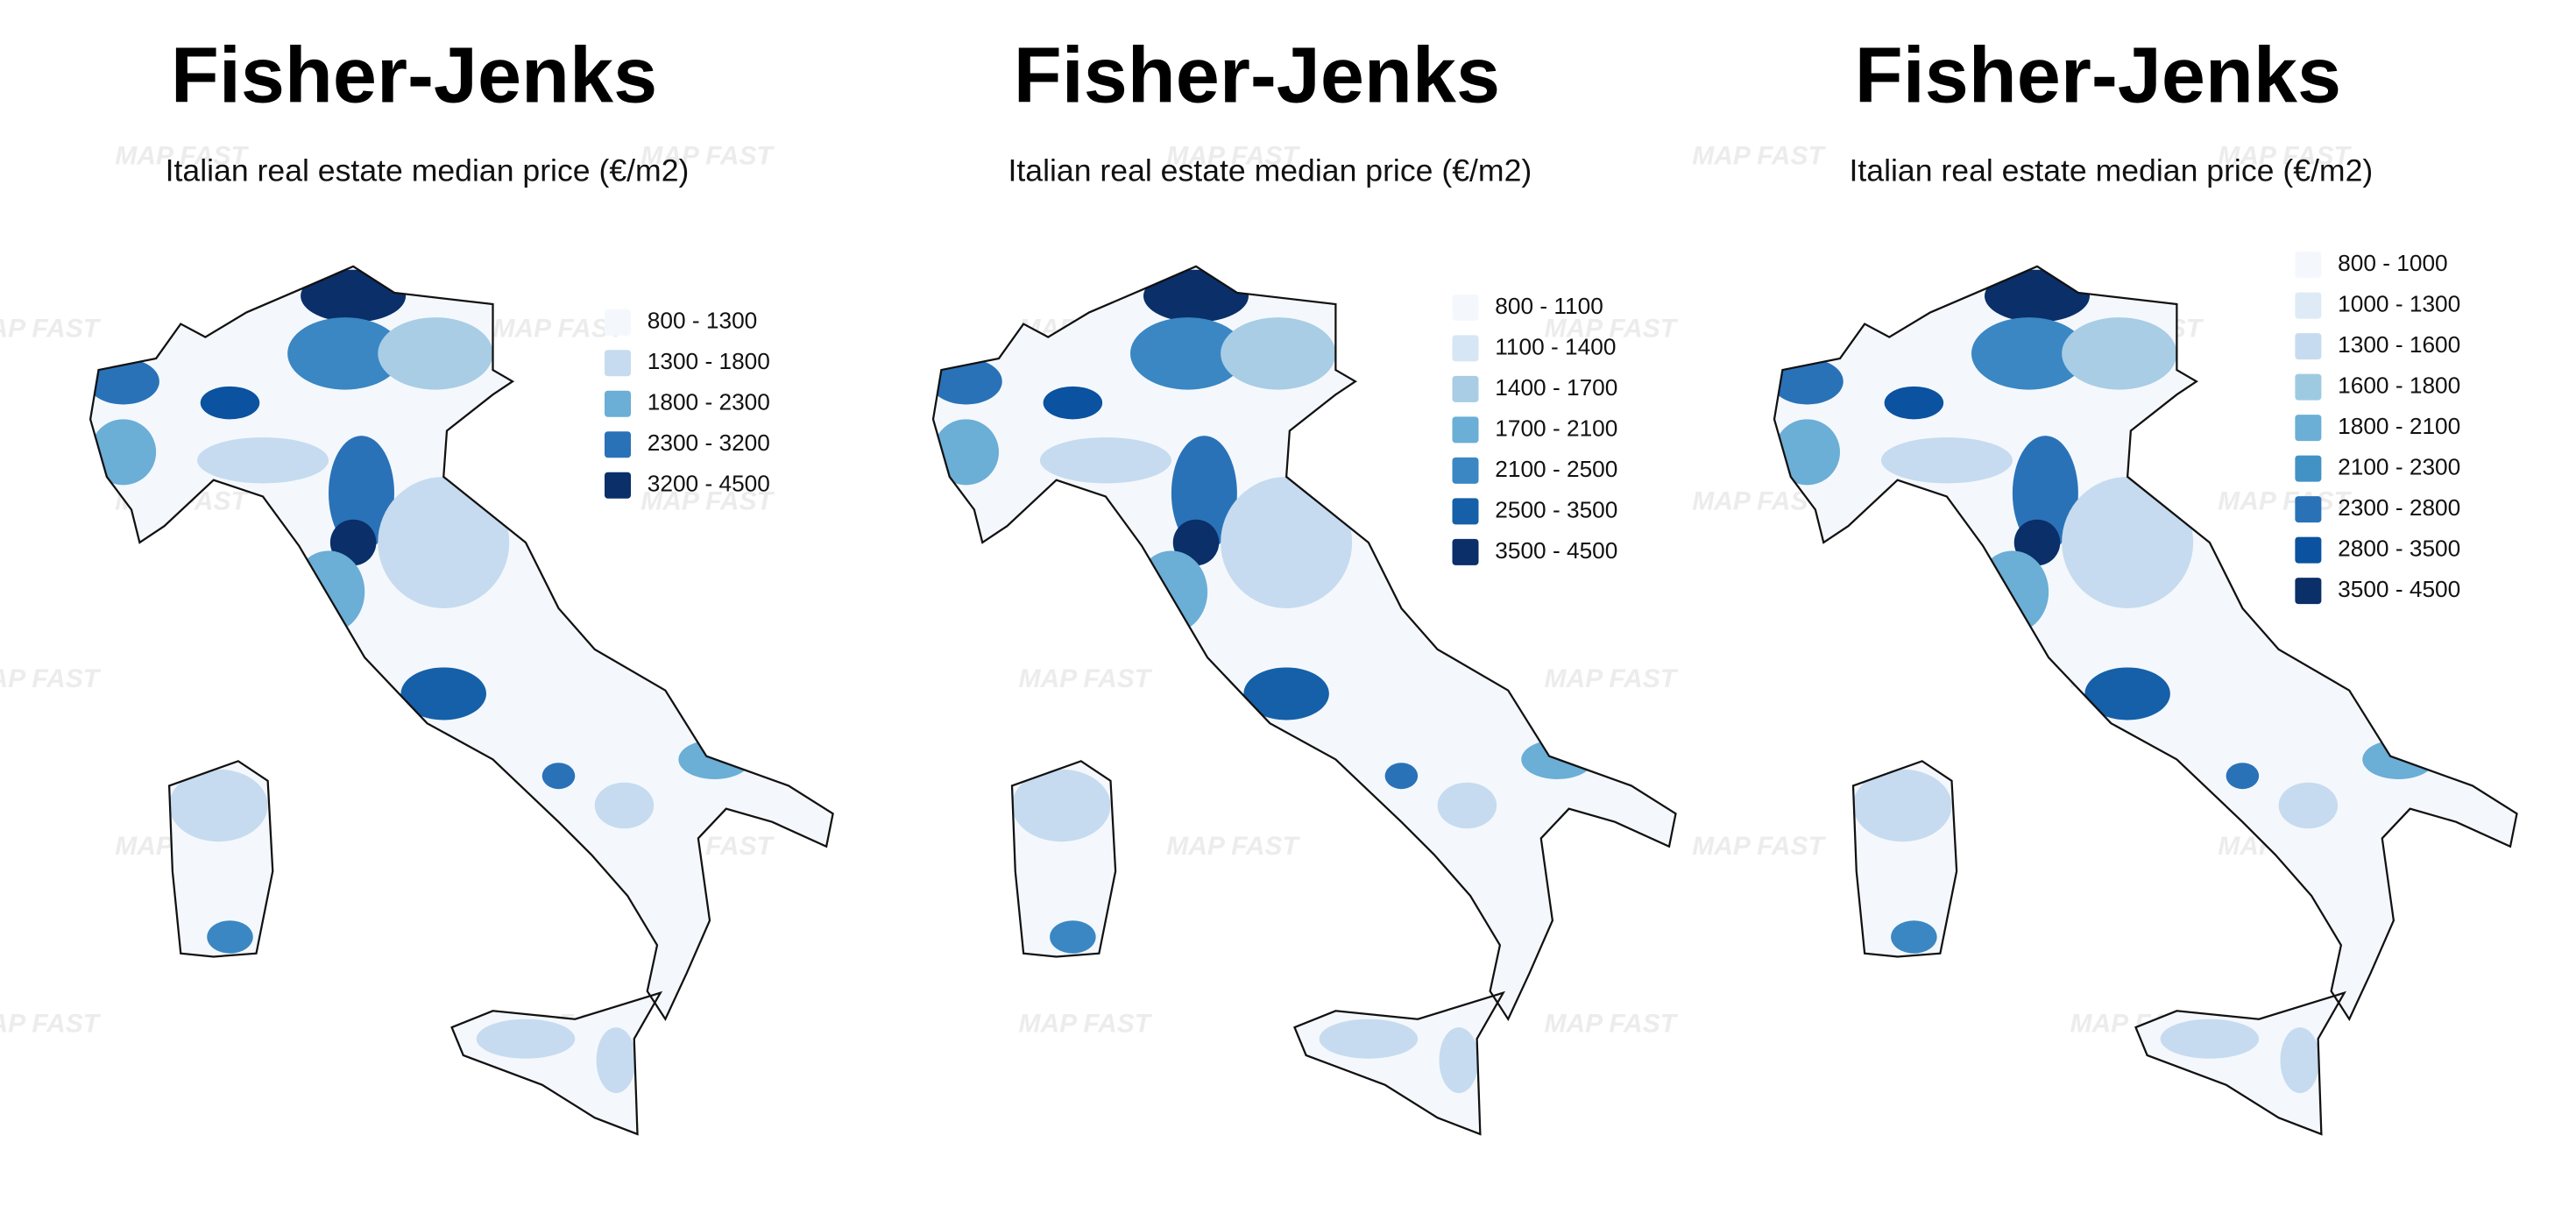  I want to click on legend-label: 2500 - 3500, so click(1556, 509).